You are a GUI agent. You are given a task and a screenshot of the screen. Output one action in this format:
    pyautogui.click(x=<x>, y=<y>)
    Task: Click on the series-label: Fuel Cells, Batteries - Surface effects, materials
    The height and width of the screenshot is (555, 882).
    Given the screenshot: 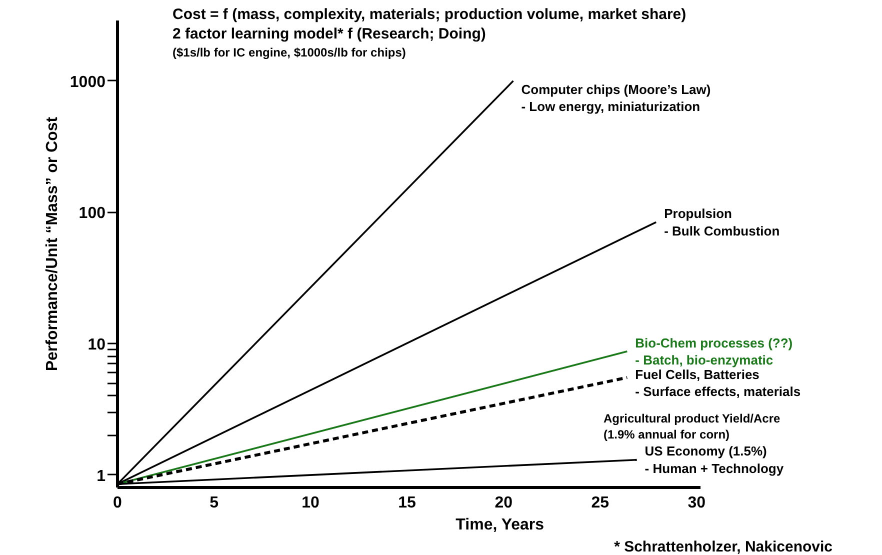 What is the action you would take?
    pyautogui.click(x=718, y=383)
    